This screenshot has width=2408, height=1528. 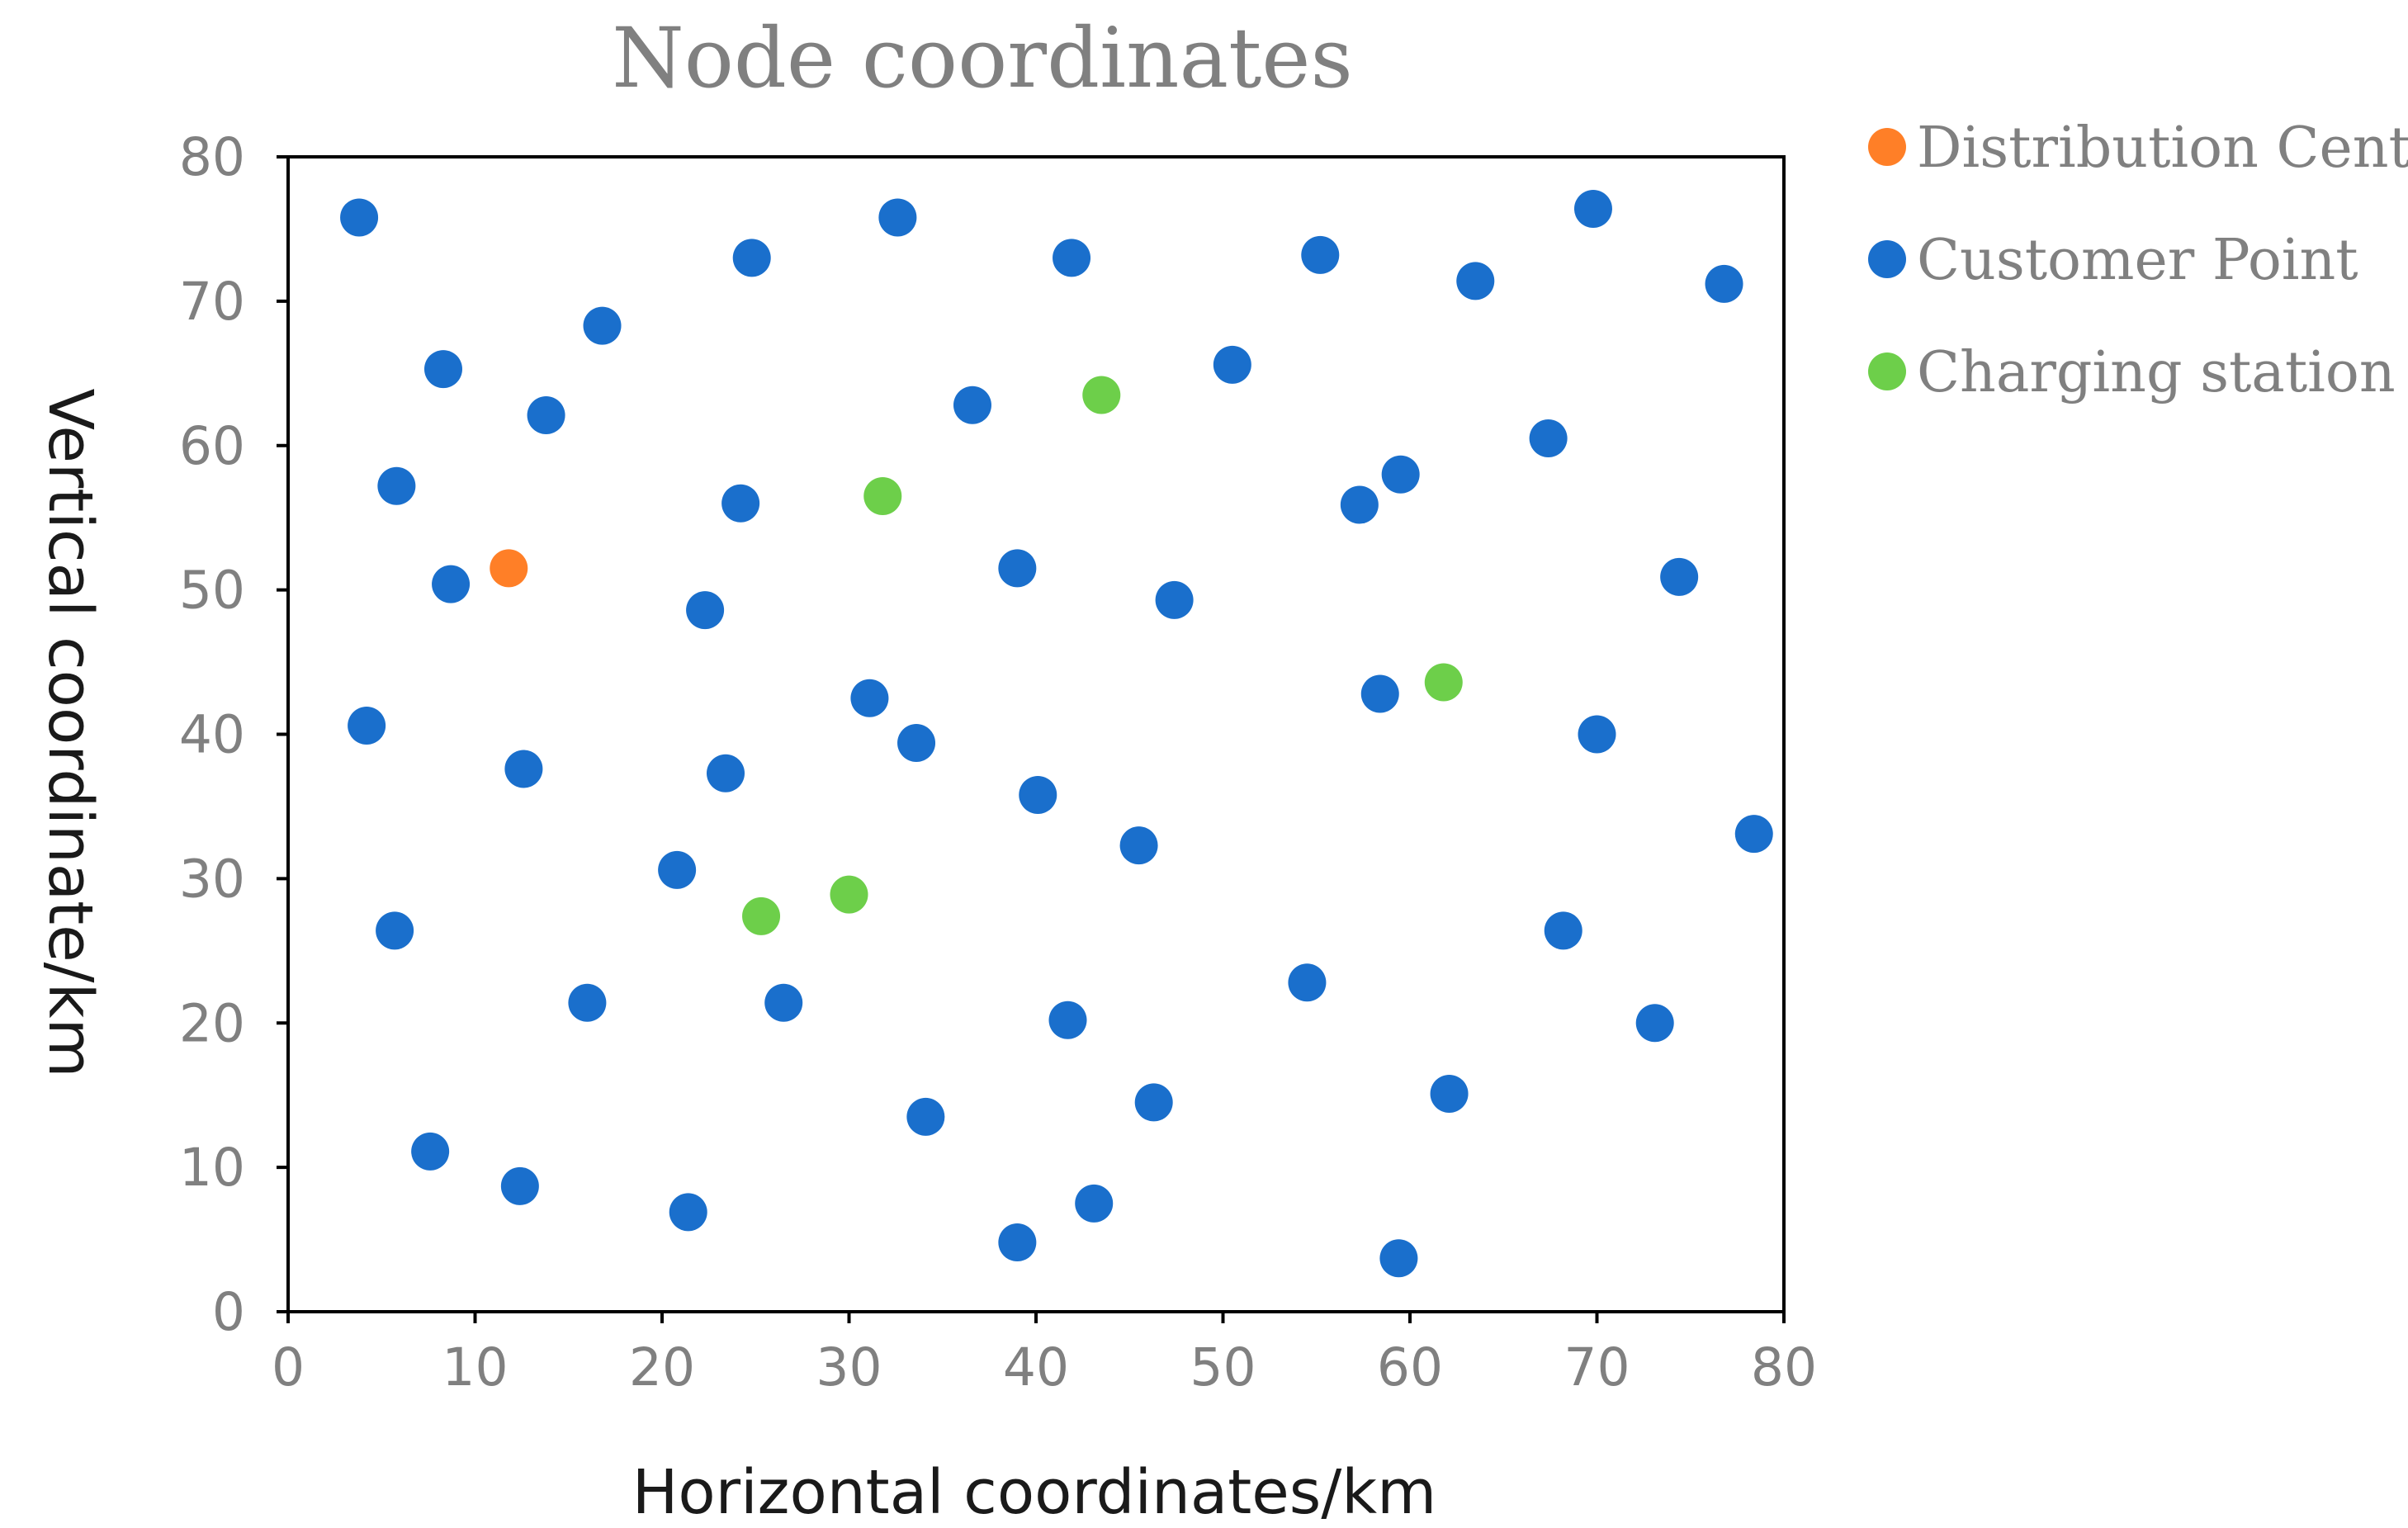 I want to click on x-tick-label: 0, so click(x=288, y=1367).